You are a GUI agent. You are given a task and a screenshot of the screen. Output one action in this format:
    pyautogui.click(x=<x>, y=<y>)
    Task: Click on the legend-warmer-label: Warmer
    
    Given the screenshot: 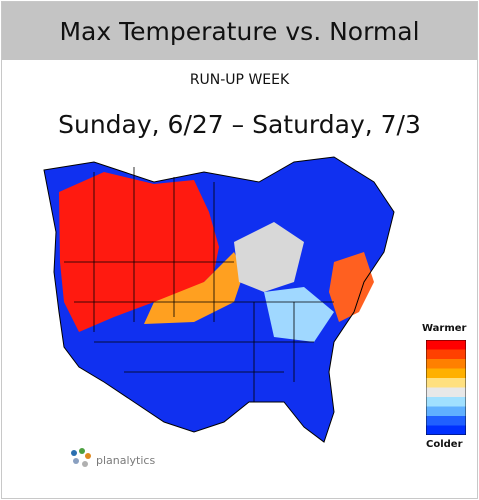 What is the action you would take?
    pyautogui.click(x=444, y=328)
    